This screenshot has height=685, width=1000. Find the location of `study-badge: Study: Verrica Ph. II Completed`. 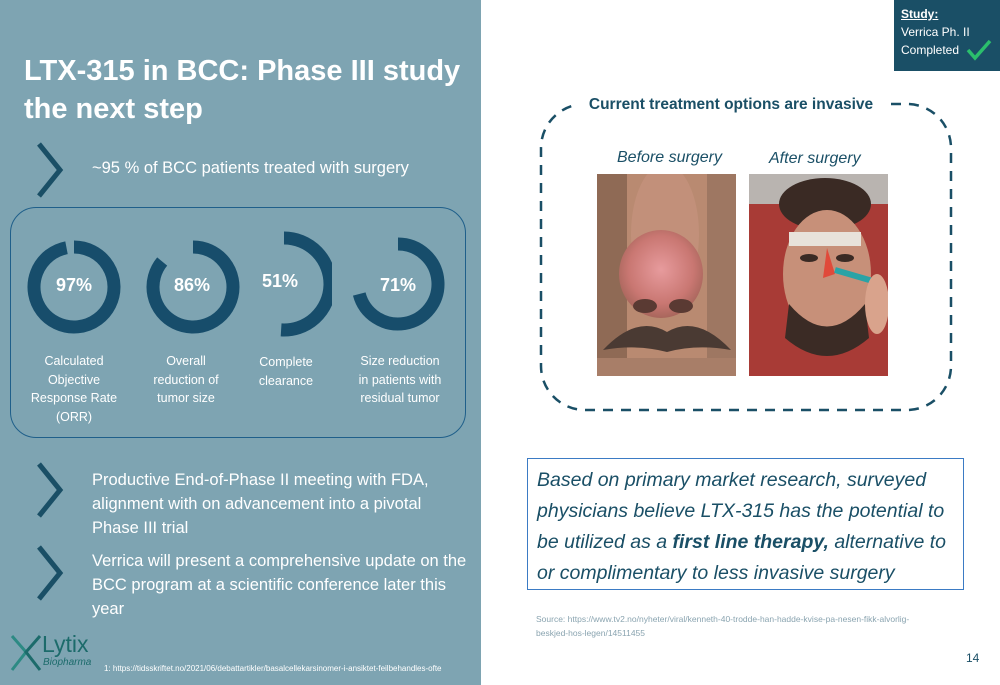

study-badge: Study: Verrica Ph. II Completed is located at coordinates (947, 35).